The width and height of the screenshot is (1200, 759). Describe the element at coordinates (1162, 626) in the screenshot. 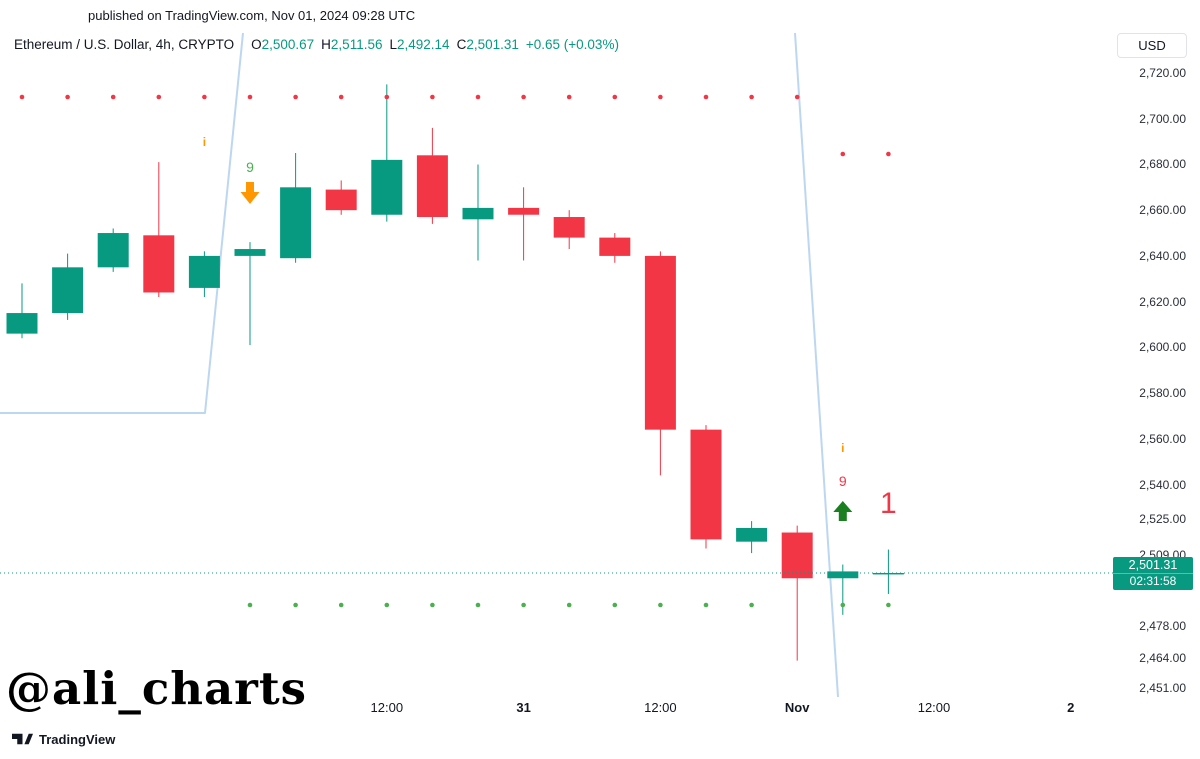

I see `price-axis-label: 2,478.00` at that location.